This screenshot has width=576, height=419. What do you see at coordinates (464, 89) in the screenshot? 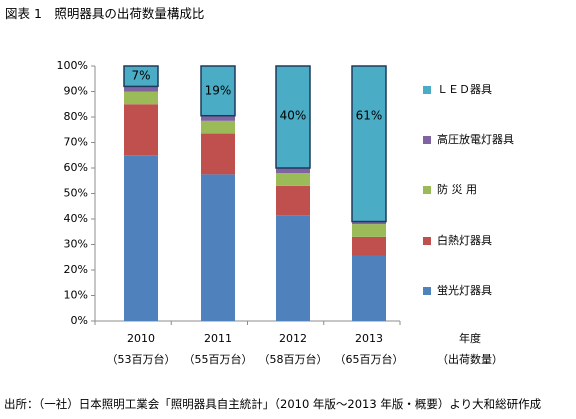
I see `legend-label: ＬＥＤ器具` at bounding box center [464, 89].